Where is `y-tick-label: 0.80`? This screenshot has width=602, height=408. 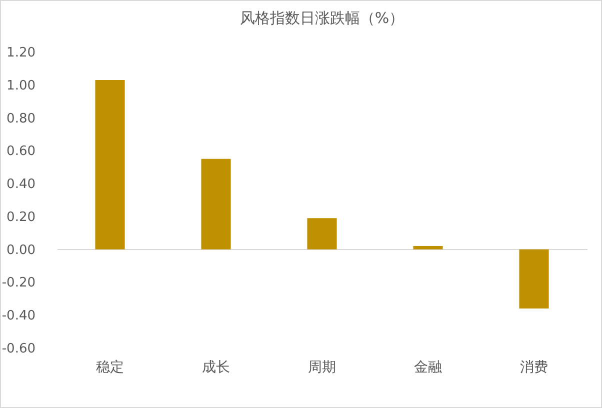
y-tick-label: 0.80 is located at coordinates (21, 118).